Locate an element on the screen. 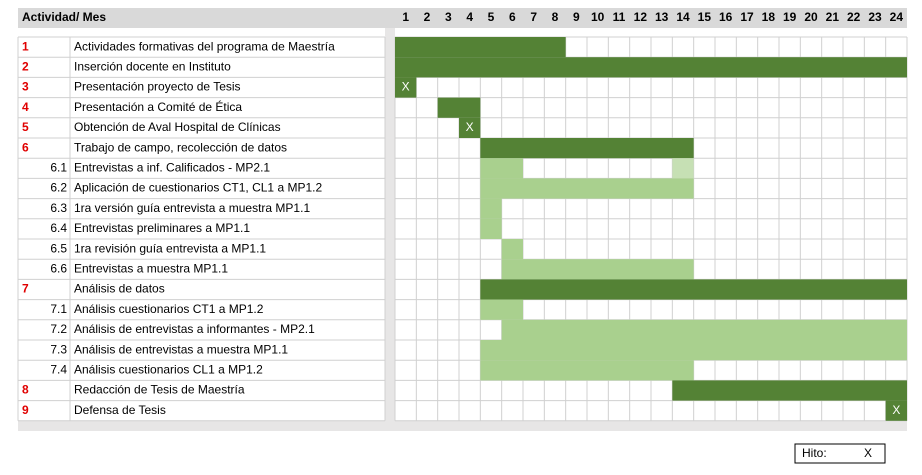  month-label: 8 is located at coordinates (555, 17).